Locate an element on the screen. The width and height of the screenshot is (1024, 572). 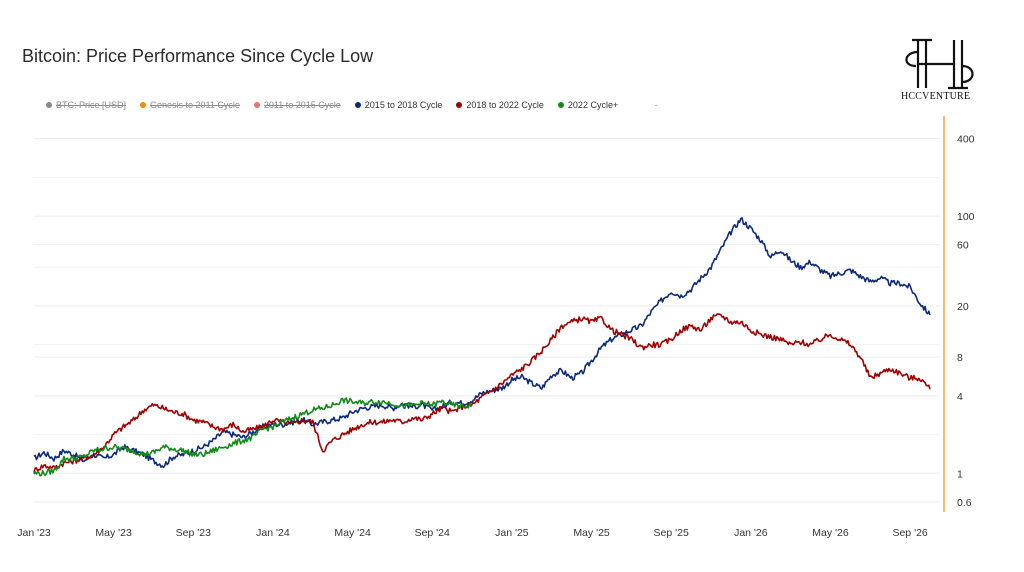
y-tick-label: 100 is located at coordinates (966, 217).